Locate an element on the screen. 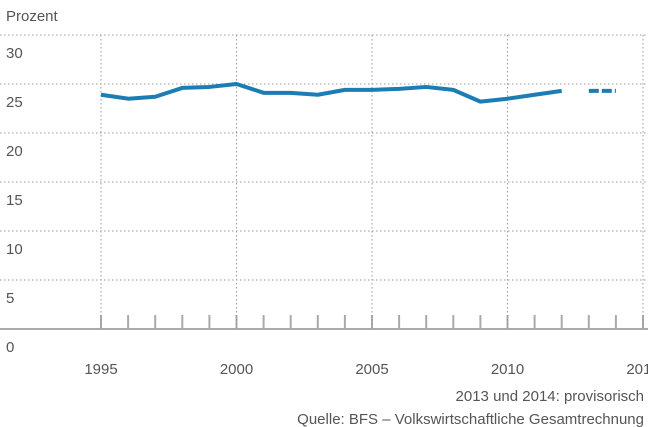  x-tick-label: 2015 is located at coordinates (637, 369).